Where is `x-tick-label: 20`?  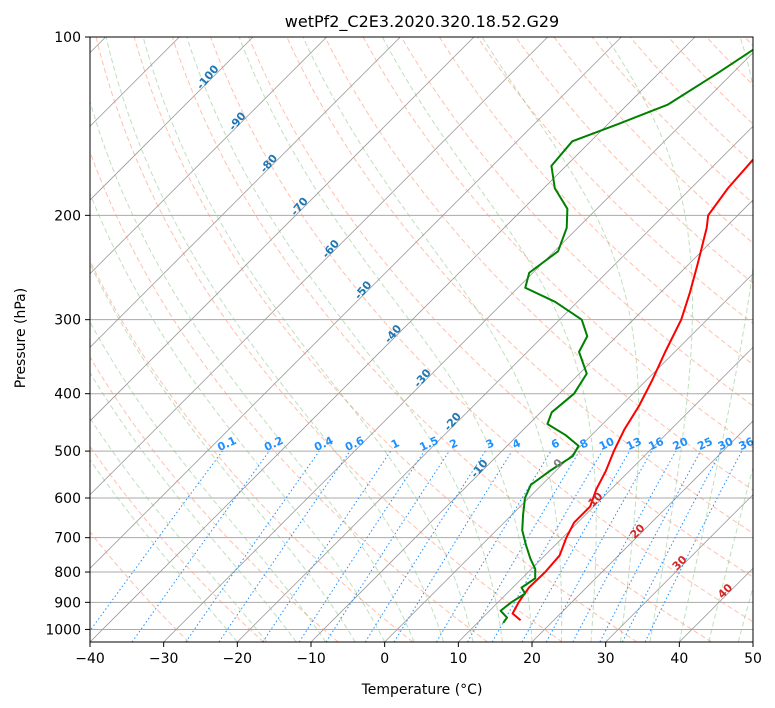 x-tick-label: 20 is located at coordinates (532, 659).